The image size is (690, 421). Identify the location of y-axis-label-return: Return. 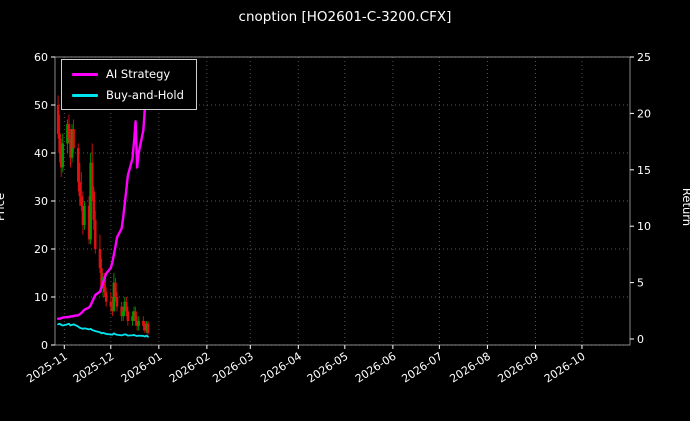
(684, 207).